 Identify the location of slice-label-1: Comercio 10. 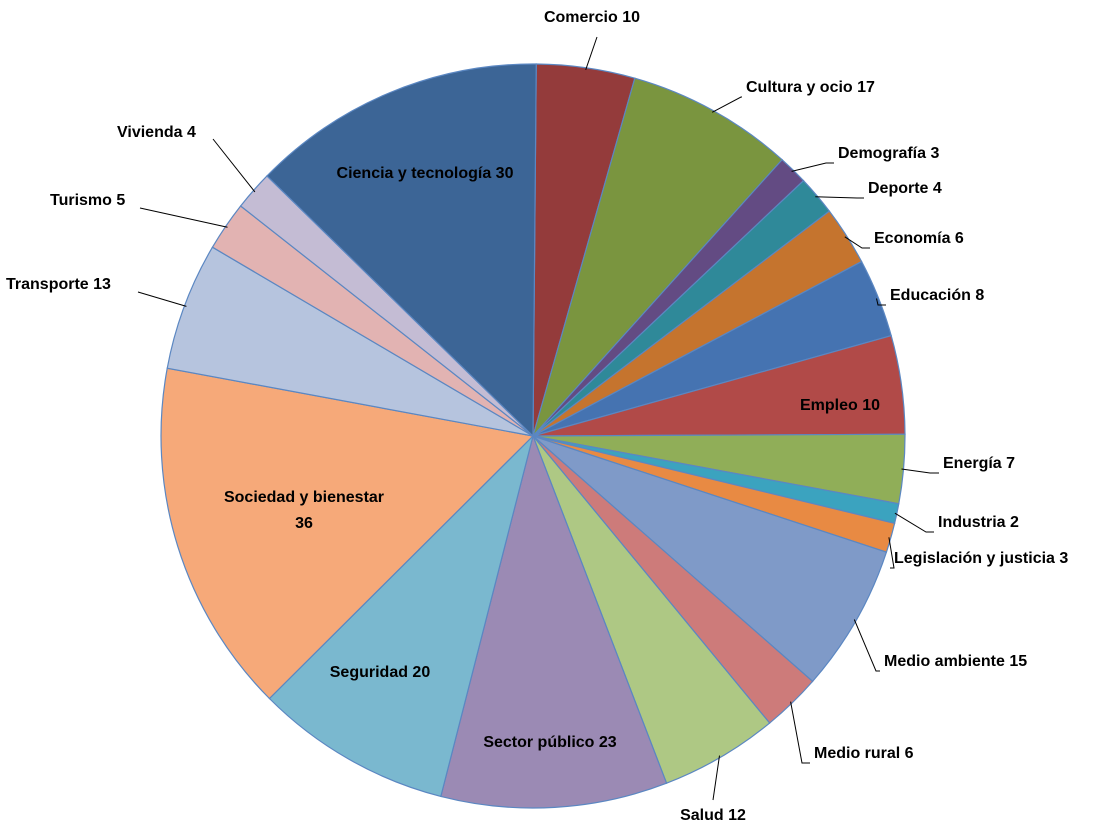
(592, 17).